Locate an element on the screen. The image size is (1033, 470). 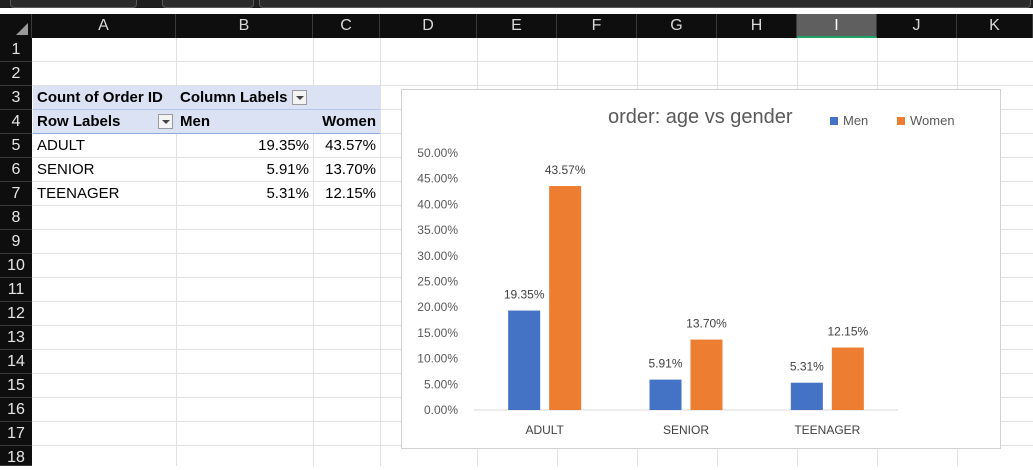
data-label-men: 19.35% is located at coordinates (524, 295).